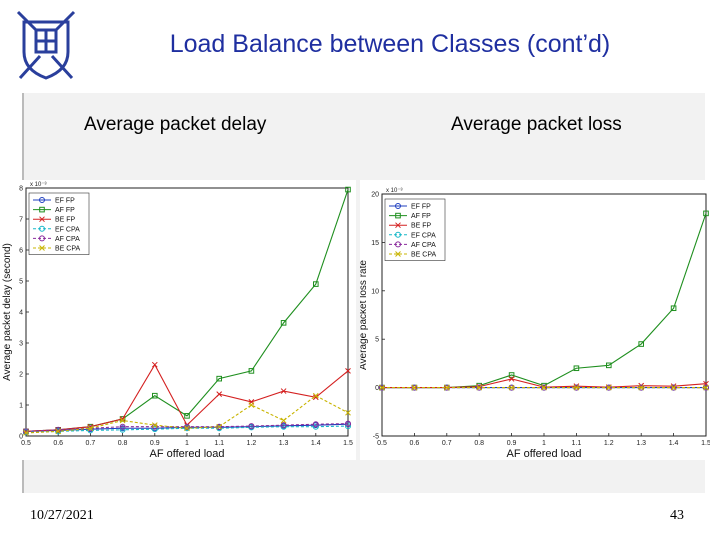 The height and width of the screenshot is (540, 720). I want to click on y-tick-label: 1, so click(21, 406).